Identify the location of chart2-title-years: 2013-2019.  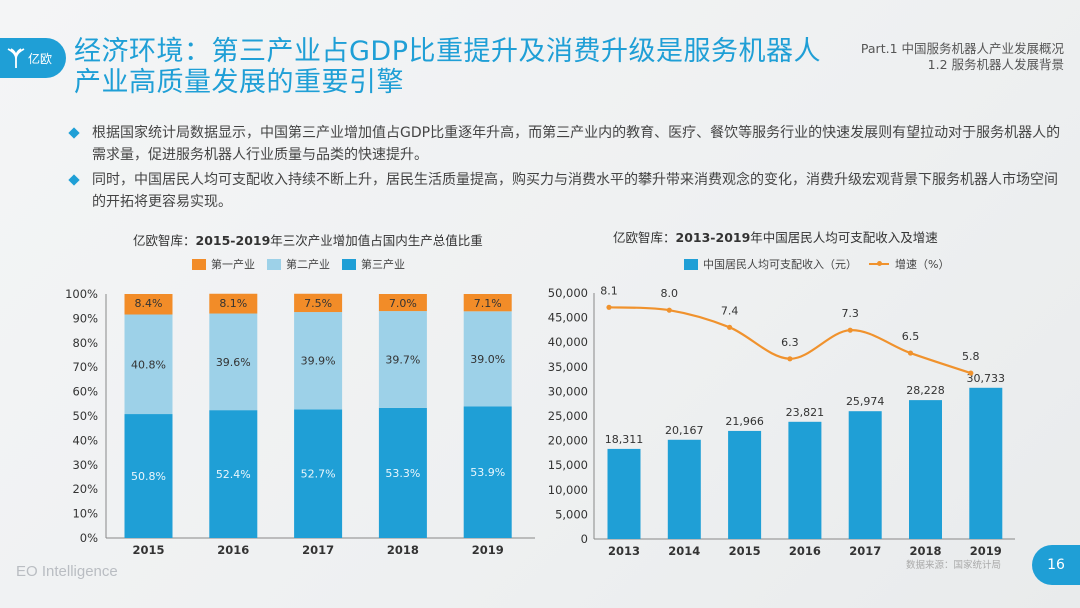
(713, 237).